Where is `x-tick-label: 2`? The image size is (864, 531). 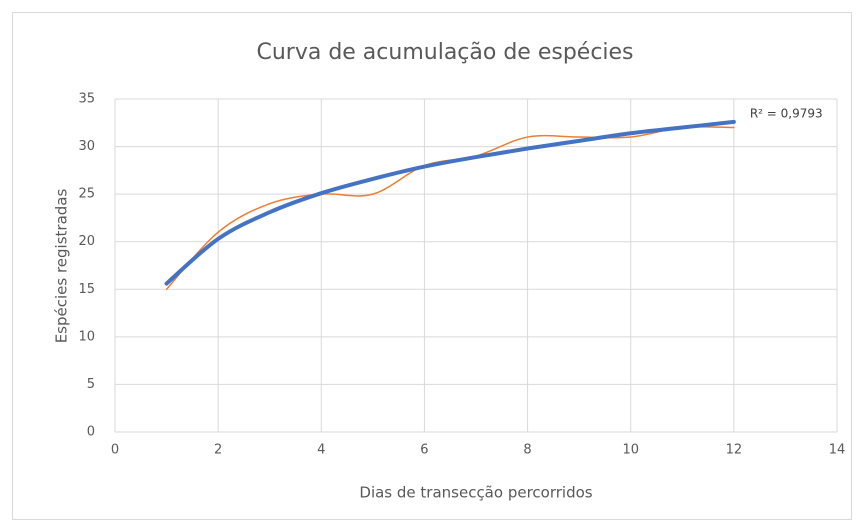 x-tick-label: 2 is located at coordinates (218, 450).